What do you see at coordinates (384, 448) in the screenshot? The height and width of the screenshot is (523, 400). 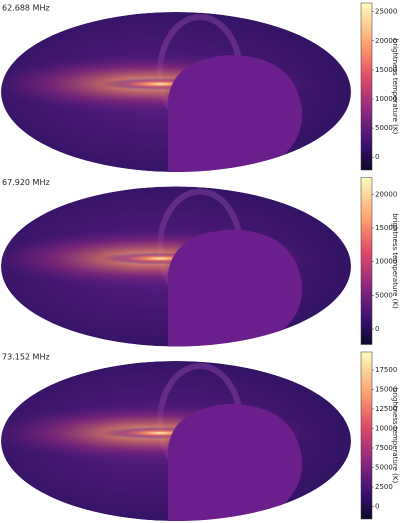 I see `colorbar-tick-label: 7500` at bounding box center [384, 448].